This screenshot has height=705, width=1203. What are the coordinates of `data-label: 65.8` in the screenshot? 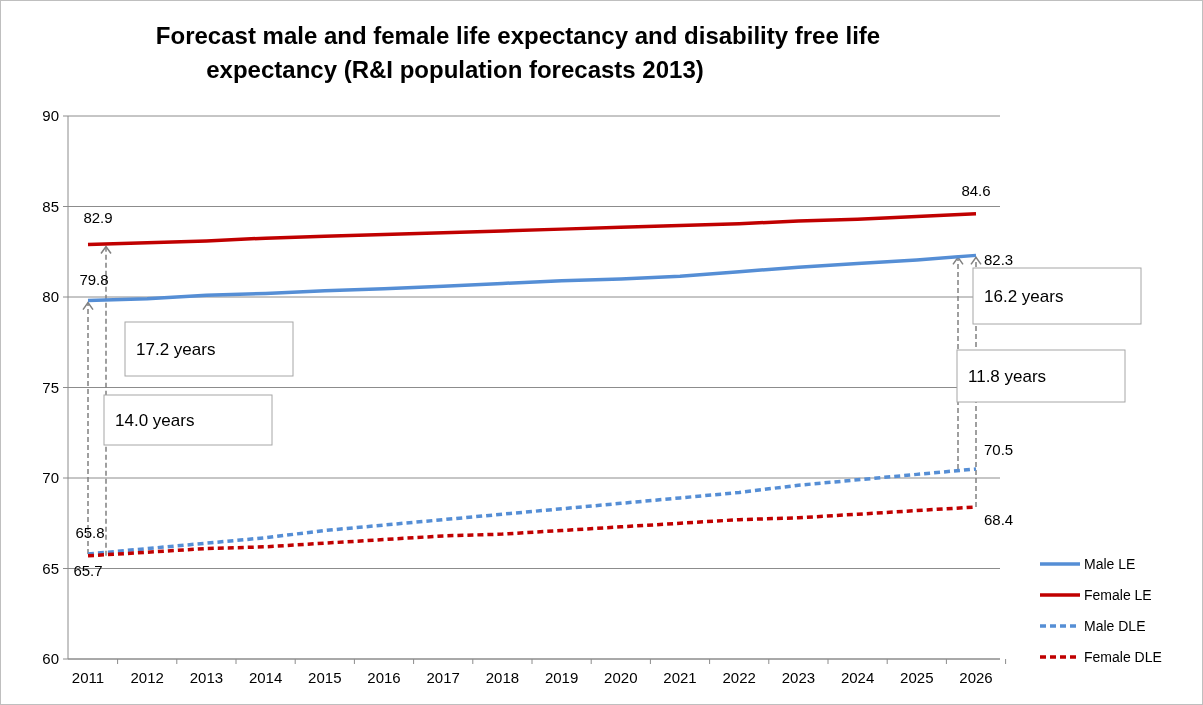 It's located at (90, 533).